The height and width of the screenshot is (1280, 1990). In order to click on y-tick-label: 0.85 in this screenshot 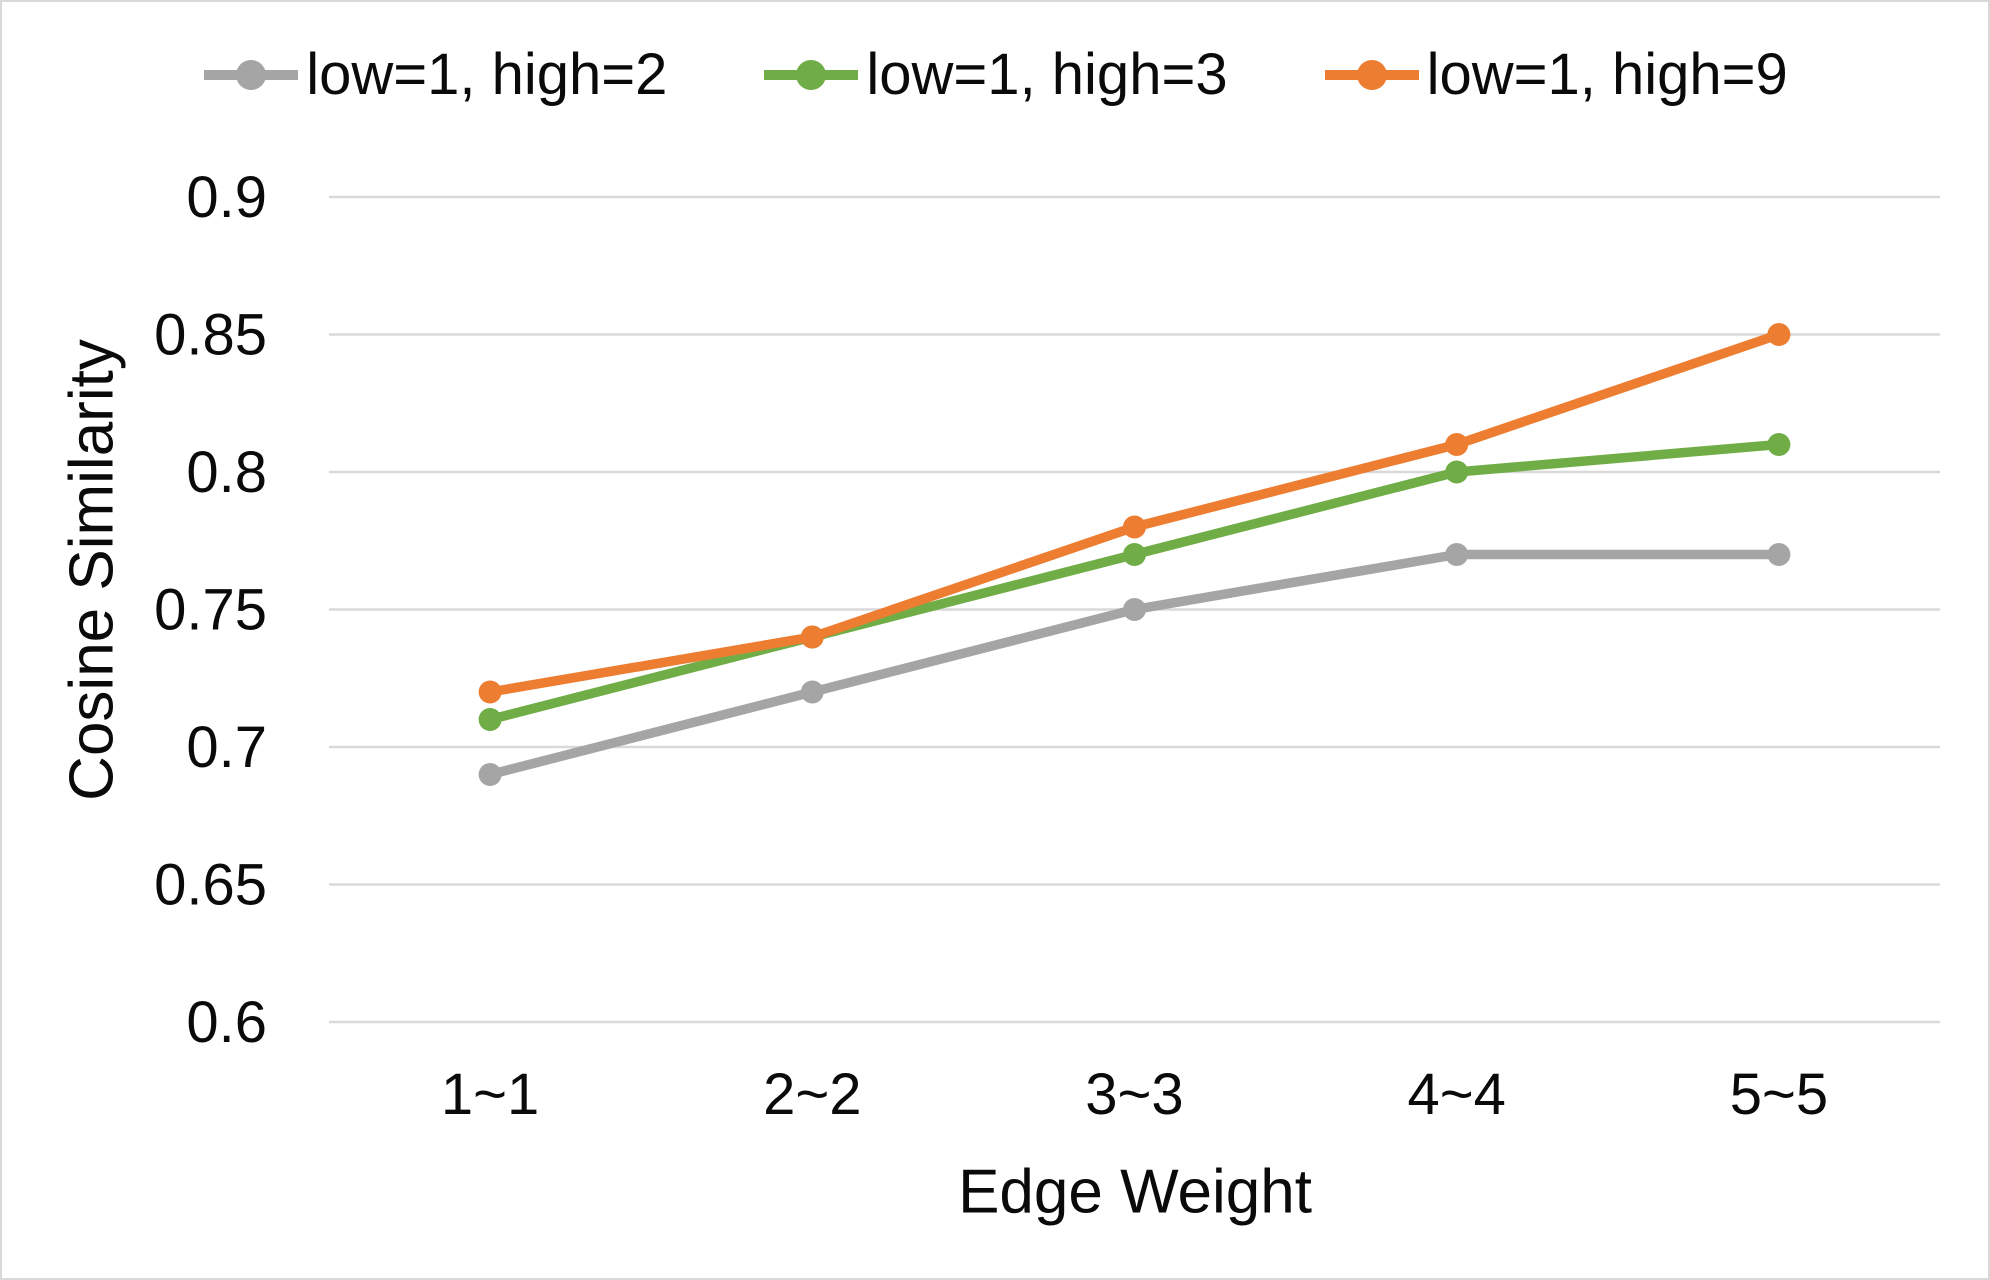, I will do `click(210, 335)`.